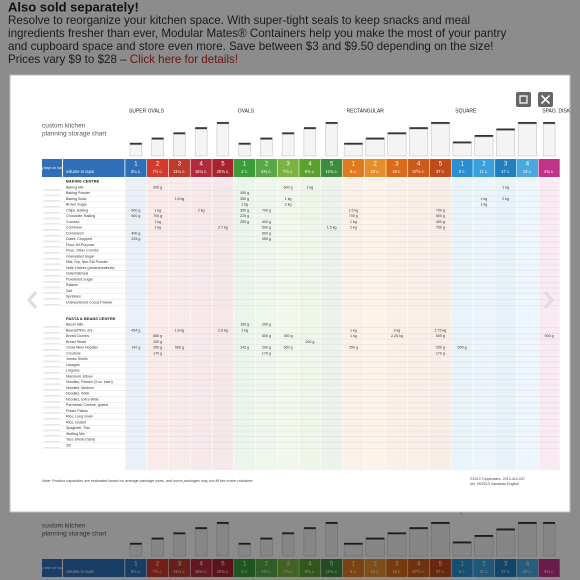  Describe the element at coordinates (332, 228) in the screenshot. I see `cell: 1.5 kg` at that location.